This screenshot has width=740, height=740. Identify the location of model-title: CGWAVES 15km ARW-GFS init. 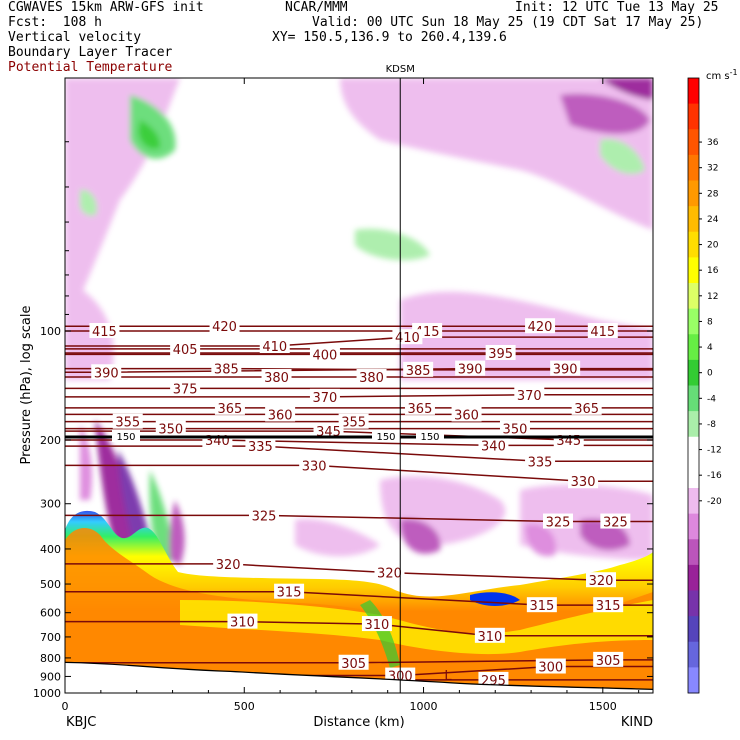
(106, 7).